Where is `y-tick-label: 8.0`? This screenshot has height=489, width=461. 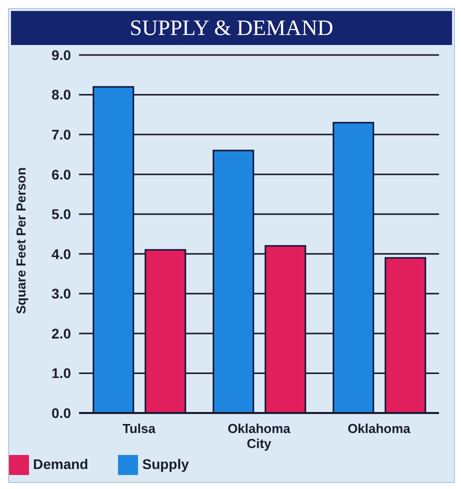 y-tick-label: 8.0 is located at coordinates (62, 94).